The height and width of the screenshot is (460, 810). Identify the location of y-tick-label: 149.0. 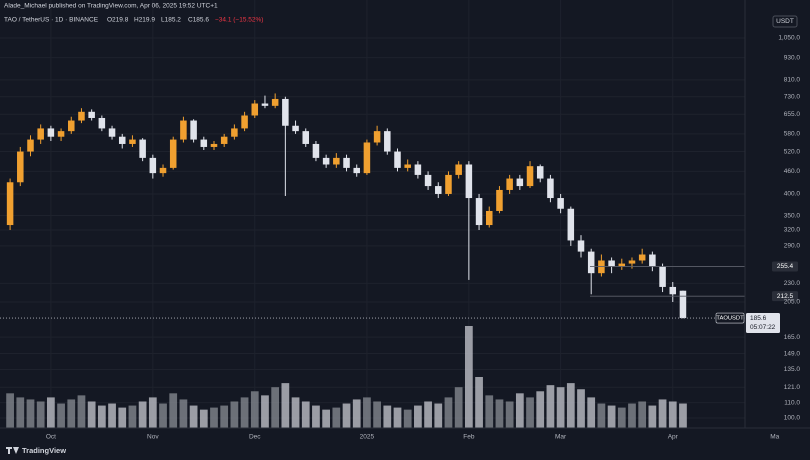
(792, 353).